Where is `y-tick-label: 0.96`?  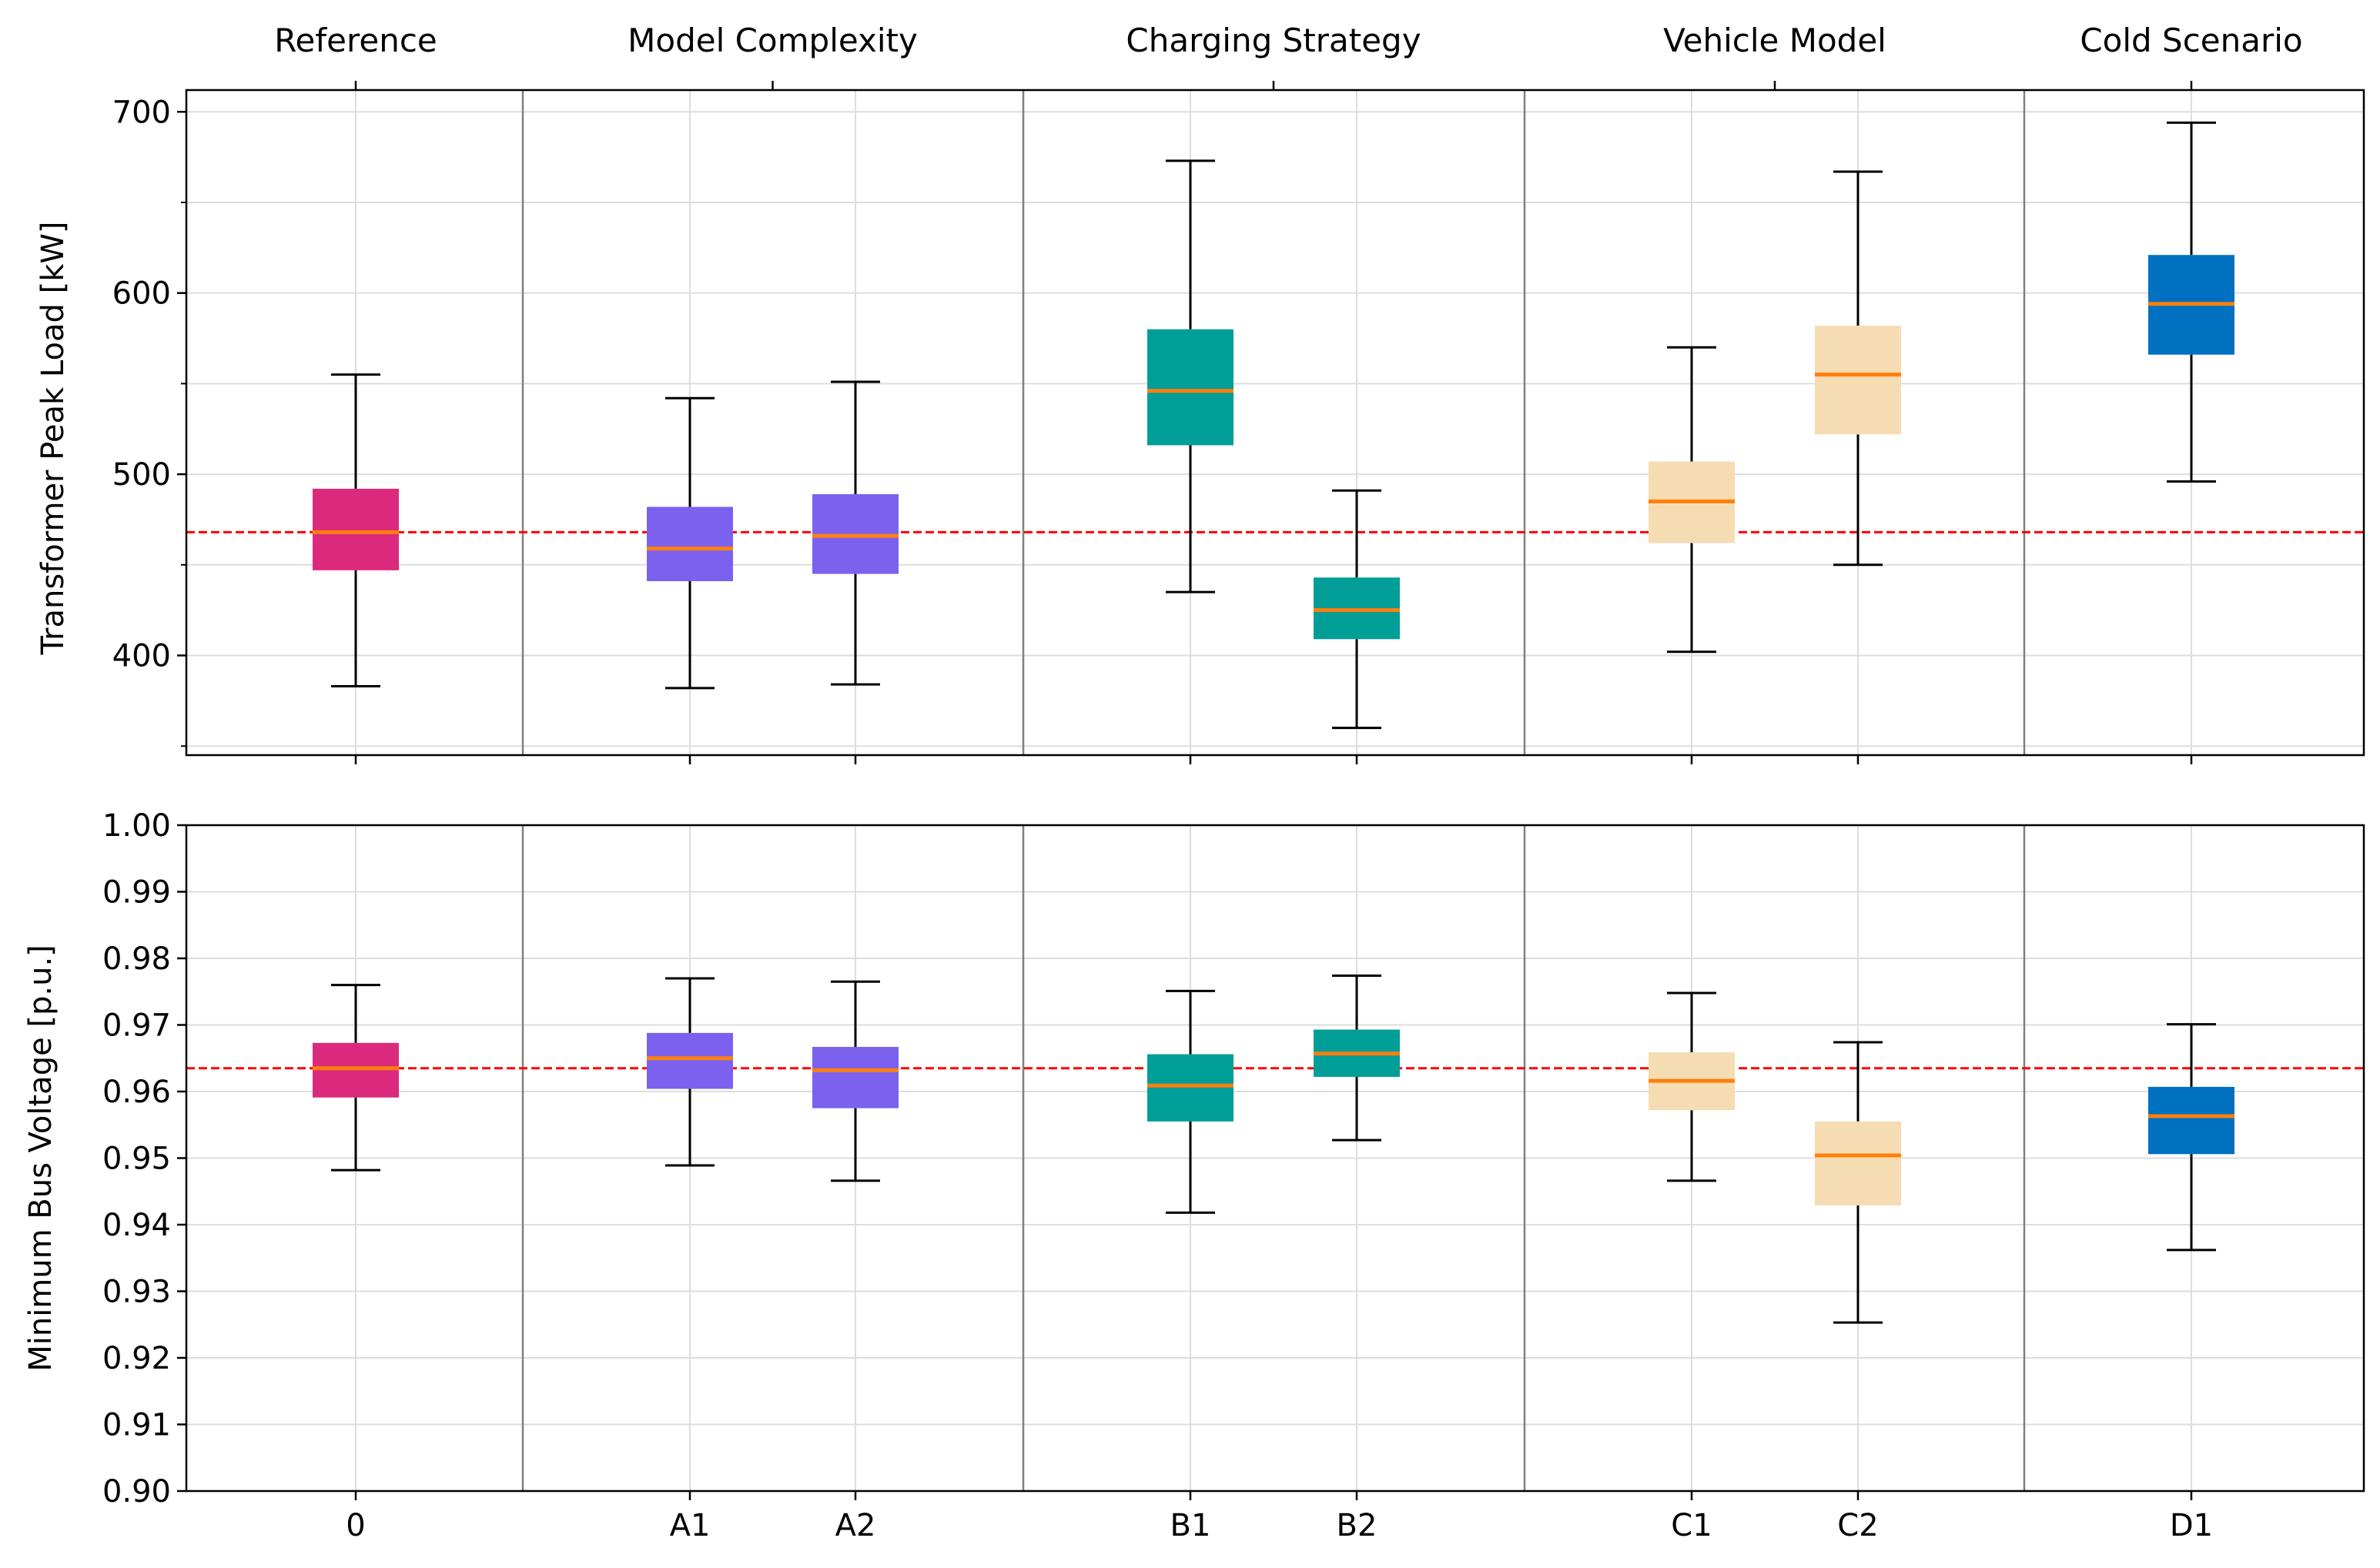 y-tick-label: 0.96 is located at coordinates (136, 1092).